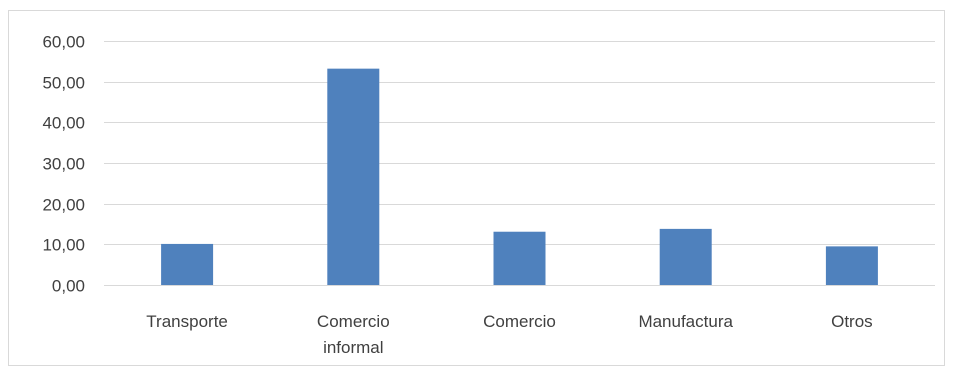 The height and width of the screenshot is (376, 955). I want to click on y-tick-label: 30,00, so click(63, 164).